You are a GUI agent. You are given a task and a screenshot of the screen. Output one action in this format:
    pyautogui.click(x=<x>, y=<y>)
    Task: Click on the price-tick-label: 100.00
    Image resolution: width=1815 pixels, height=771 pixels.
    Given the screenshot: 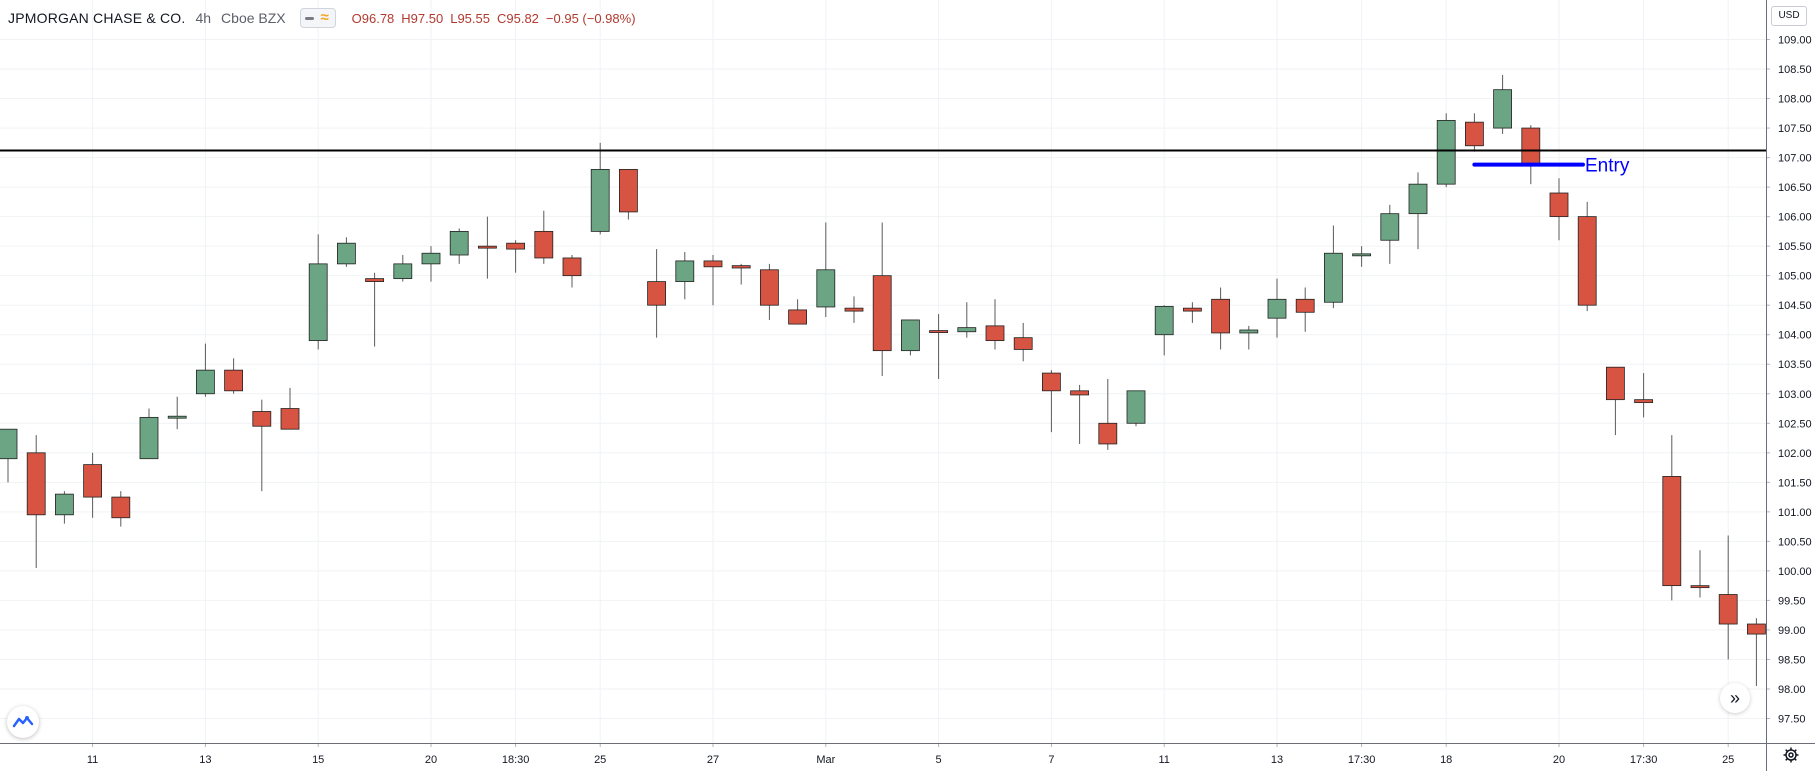 What is the action you would take?
    pyautogui.click(x=1795, y=572)
    